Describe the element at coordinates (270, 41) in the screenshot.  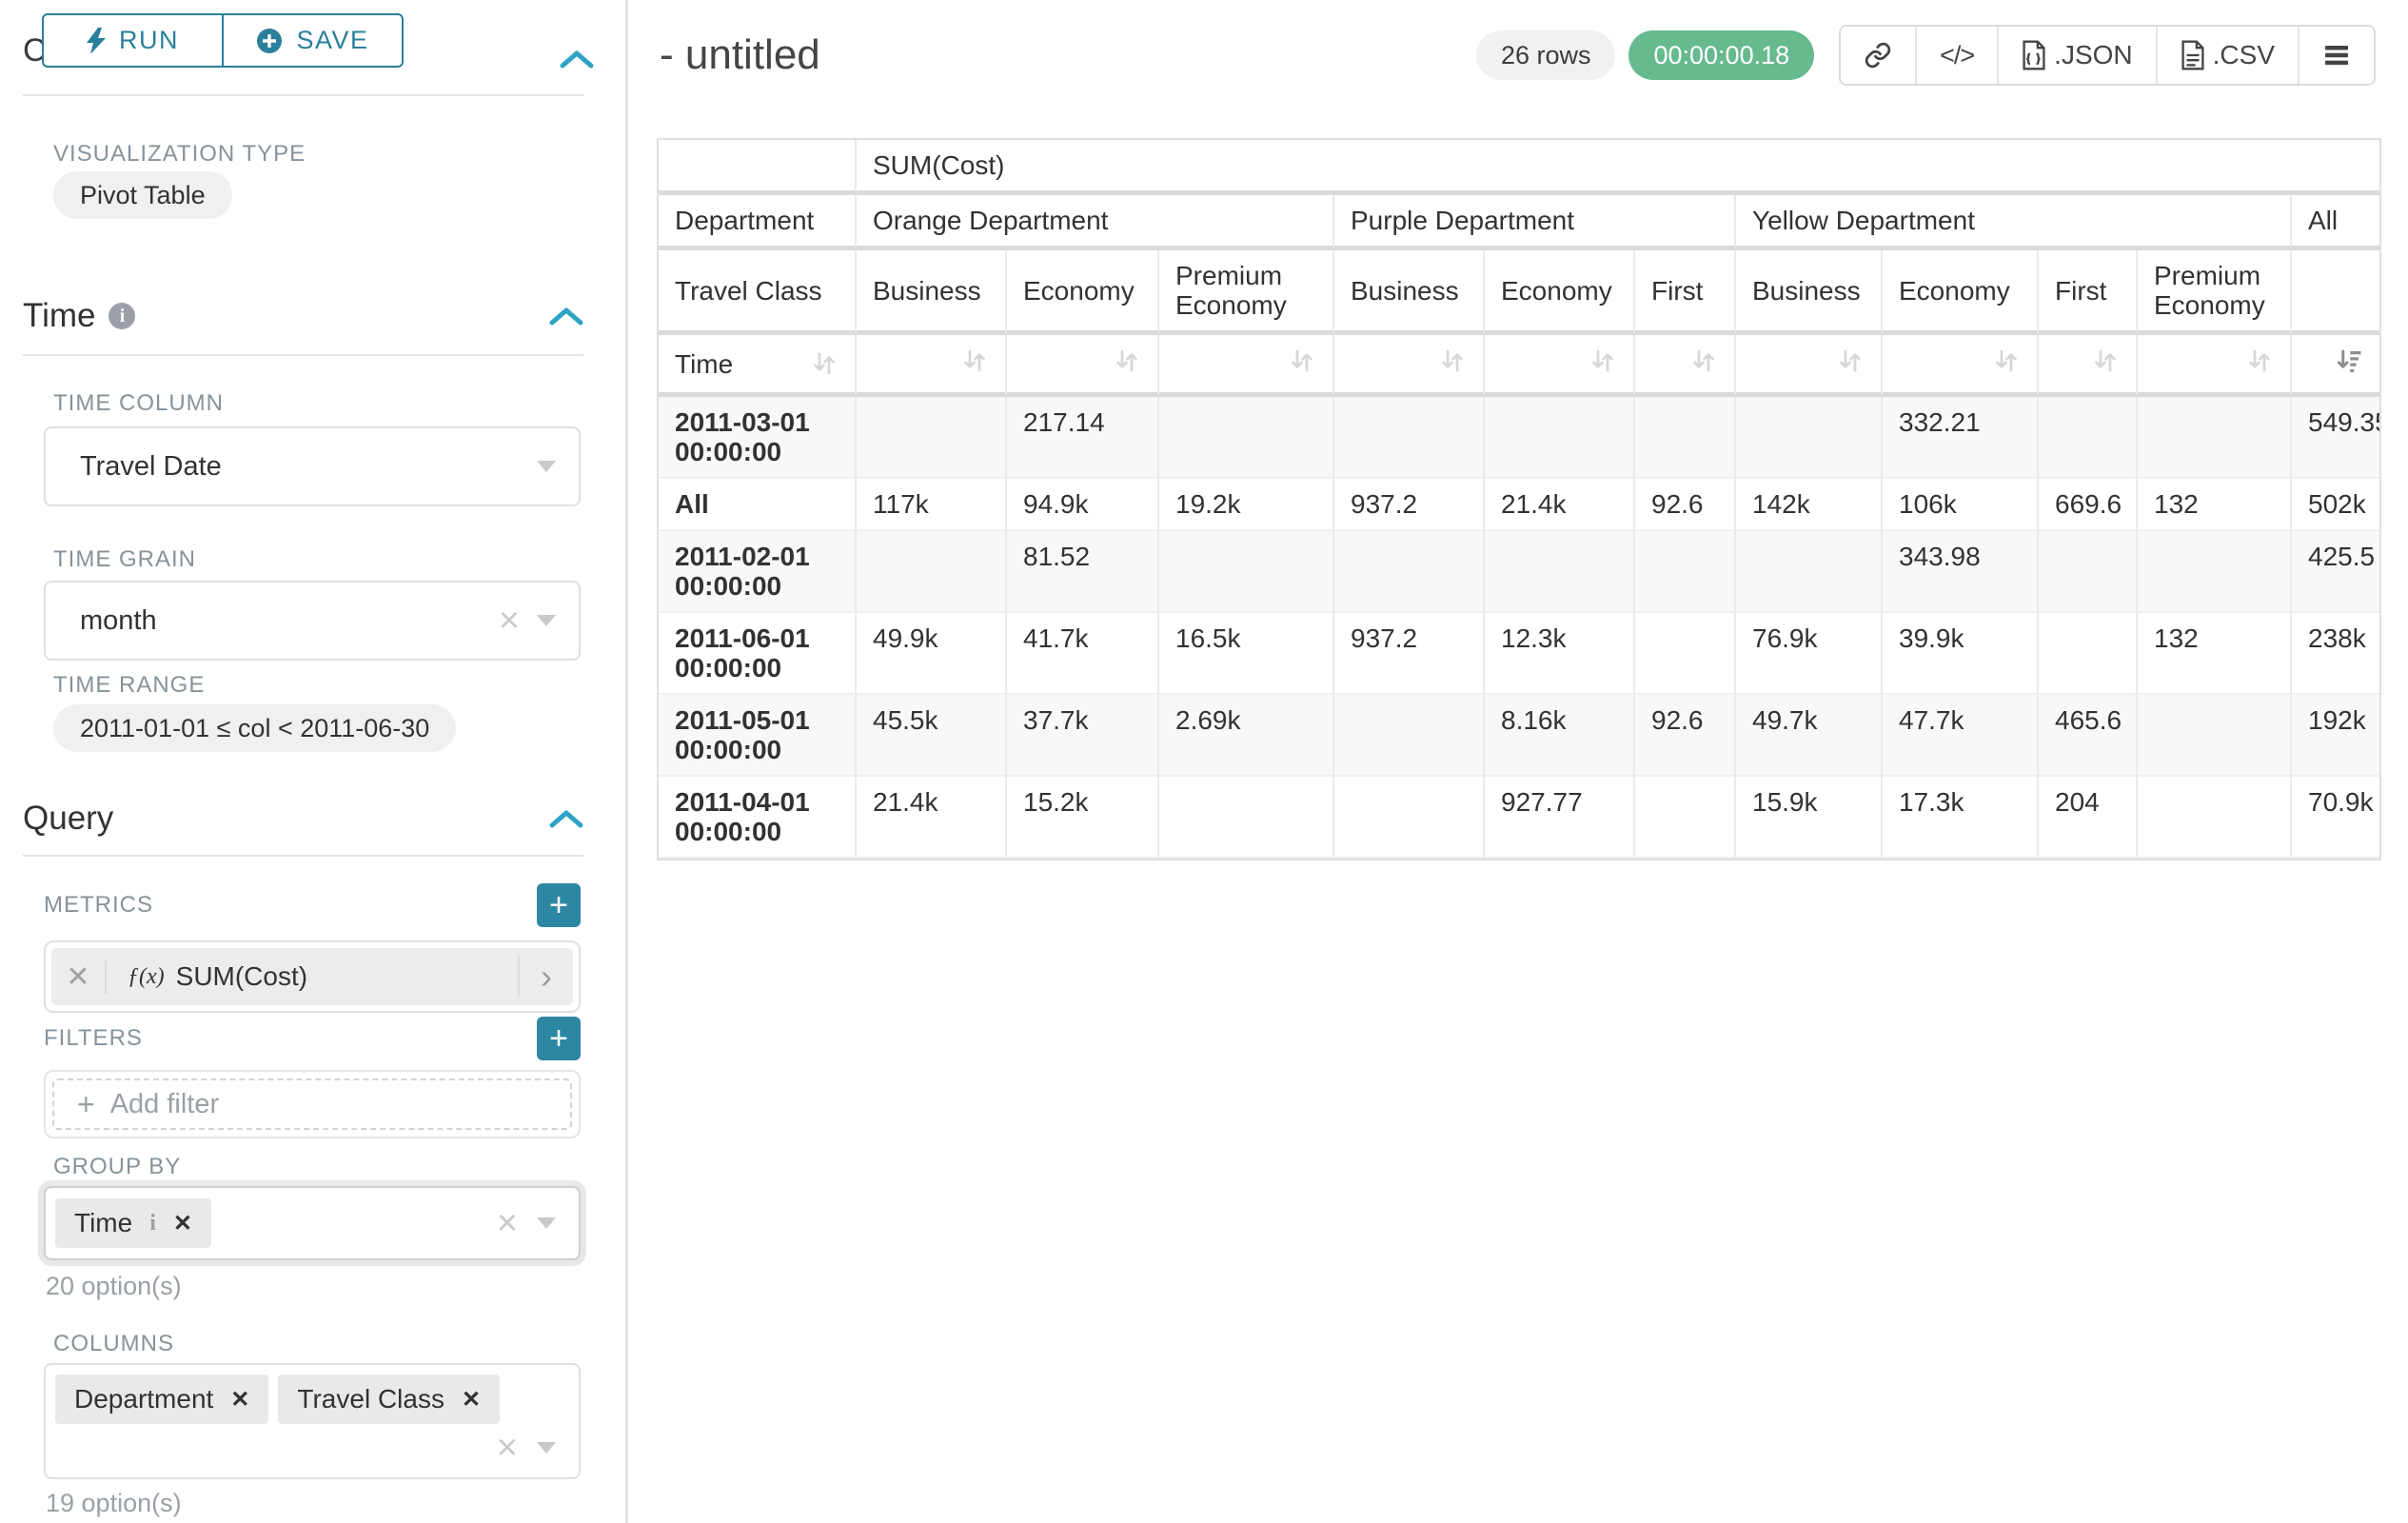
I see `plus-circle-icon` at that location.